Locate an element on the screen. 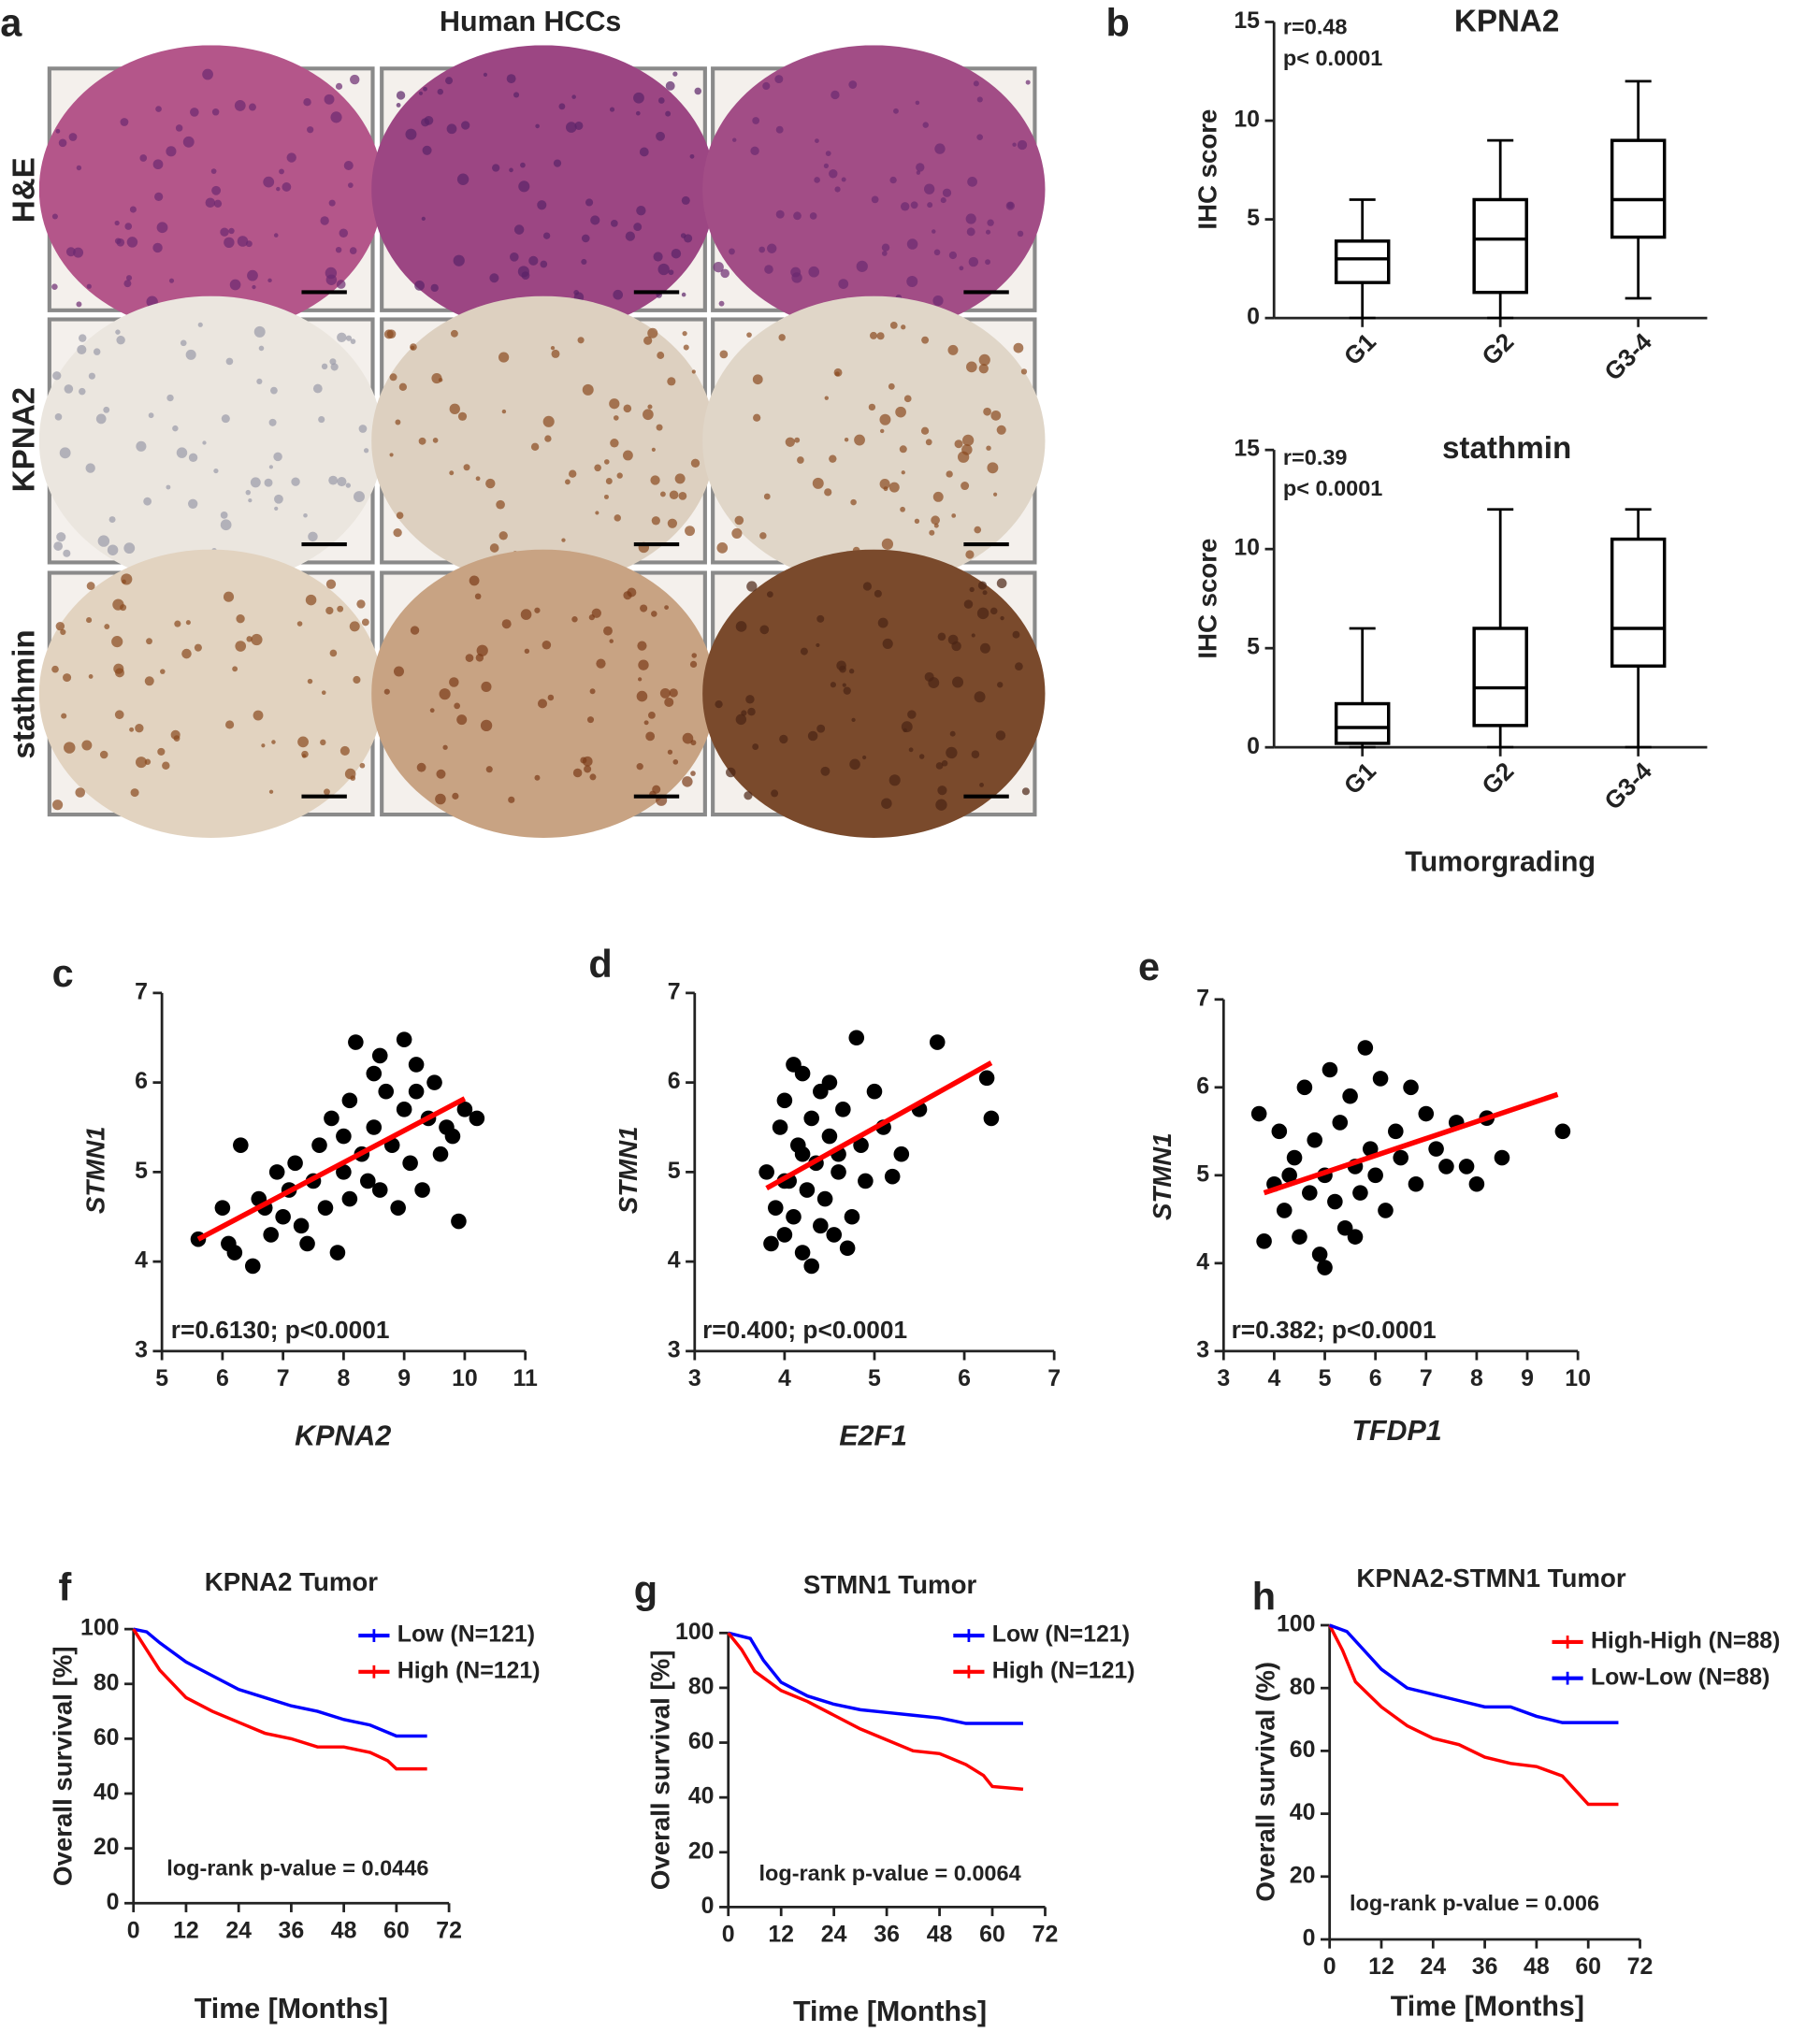 The width and height of the screenshot is (1820, 2032). y-tick-label: 60 is located at coordinates (701, 1741).